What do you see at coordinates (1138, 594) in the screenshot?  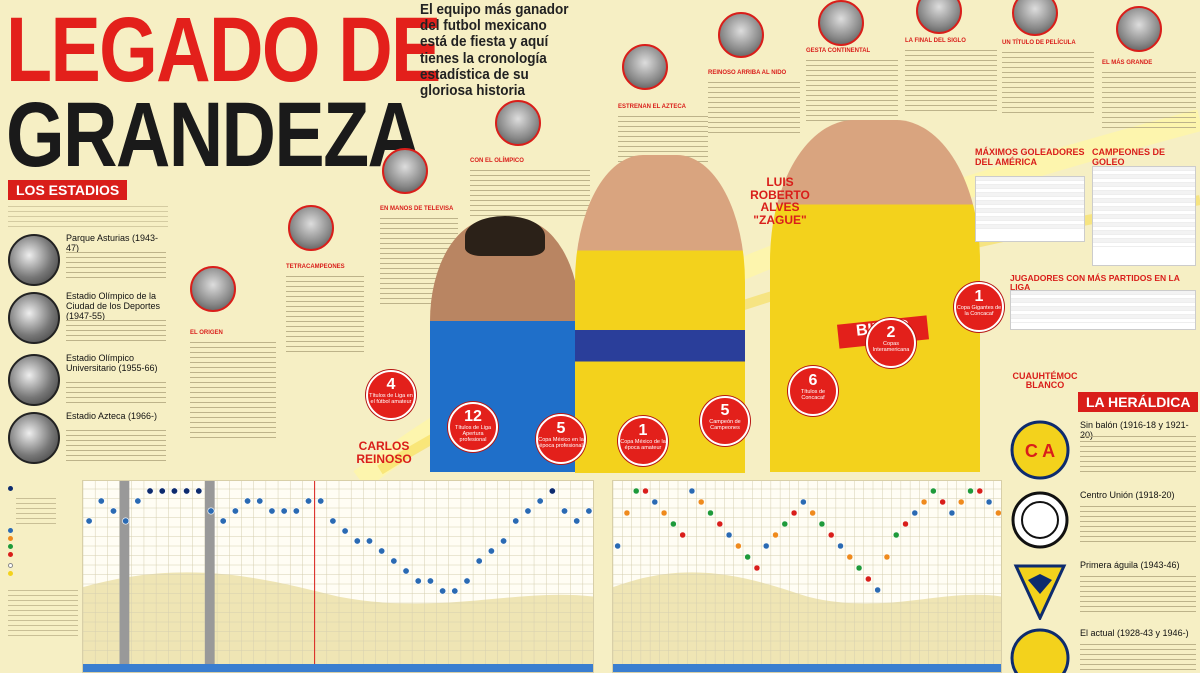 I see `herald-desc` at bounding box center [1138, 594].